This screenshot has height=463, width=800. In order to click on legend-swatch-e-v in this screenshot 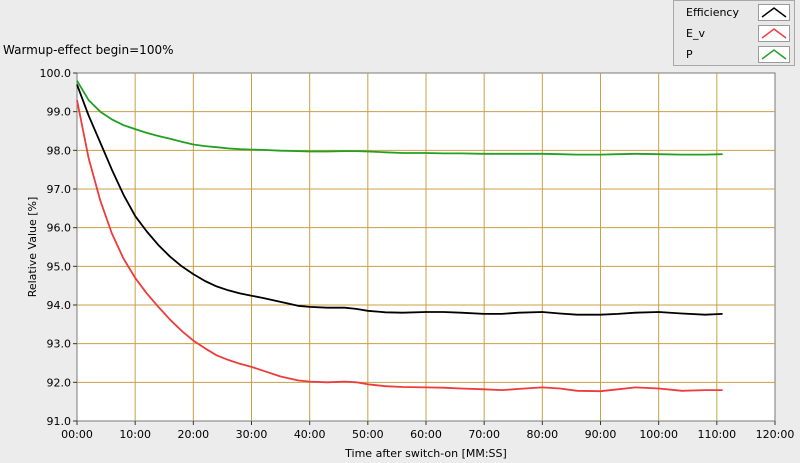, I will do `click(774, 33)`.